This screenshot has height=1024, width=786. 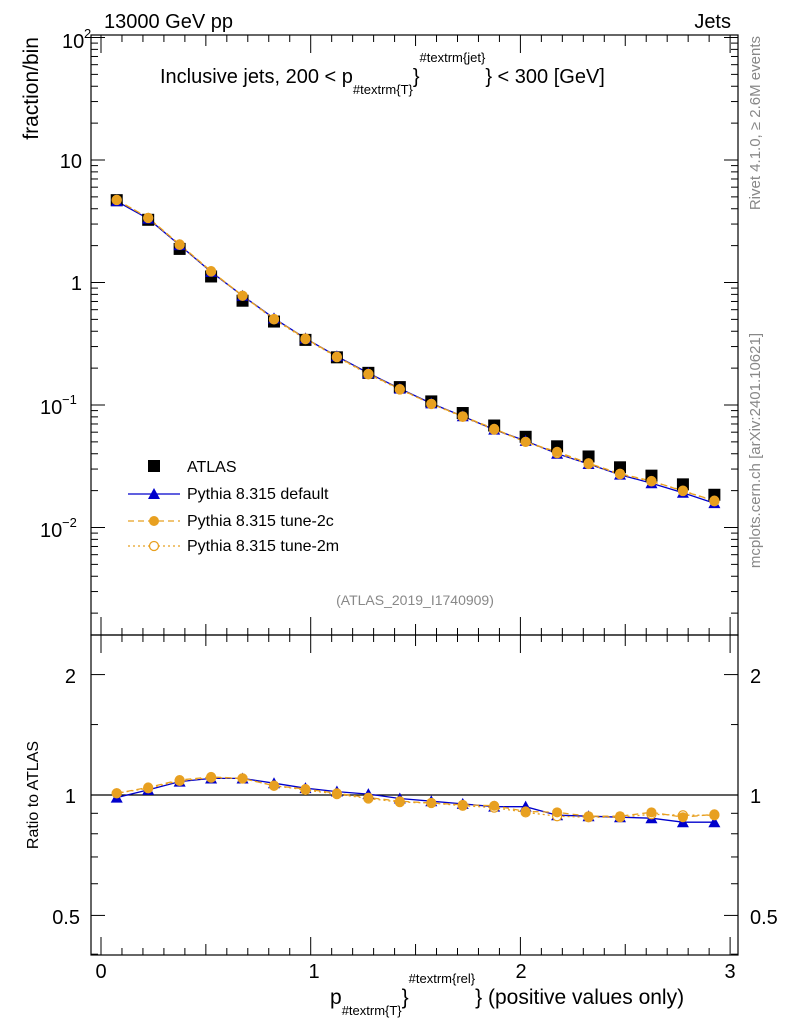 What do you see at coordinates (154, 493) in the screenshot?
I see `legend-default-marker` at bounding box center [154, 493].